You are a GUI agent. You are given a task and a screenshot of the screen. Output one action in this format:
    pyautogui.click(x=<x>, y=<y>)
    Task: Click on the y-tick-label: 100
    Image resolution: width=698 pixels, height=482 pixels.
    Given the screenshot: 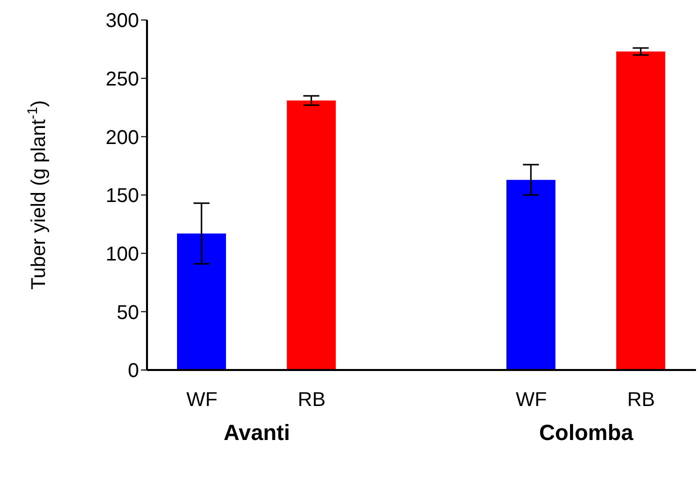 What is the action you would take?
    pyautogui.click(x=122, y=254)
    